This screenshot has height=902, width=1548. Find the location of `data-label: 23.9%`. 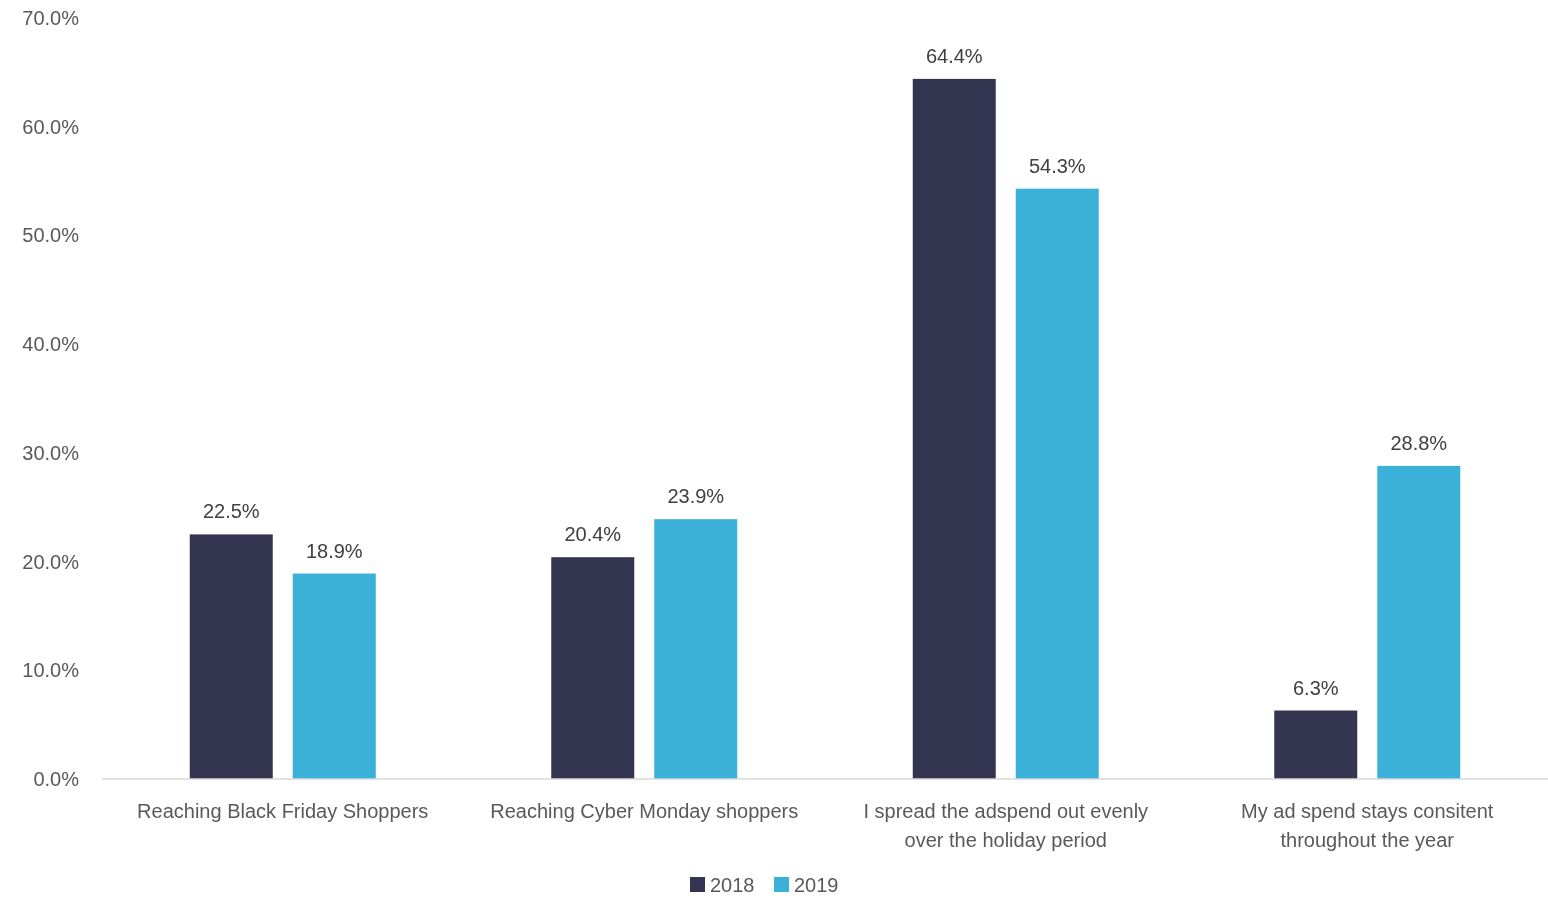

data-label: 23.9% is located at coordinates (696, 496).